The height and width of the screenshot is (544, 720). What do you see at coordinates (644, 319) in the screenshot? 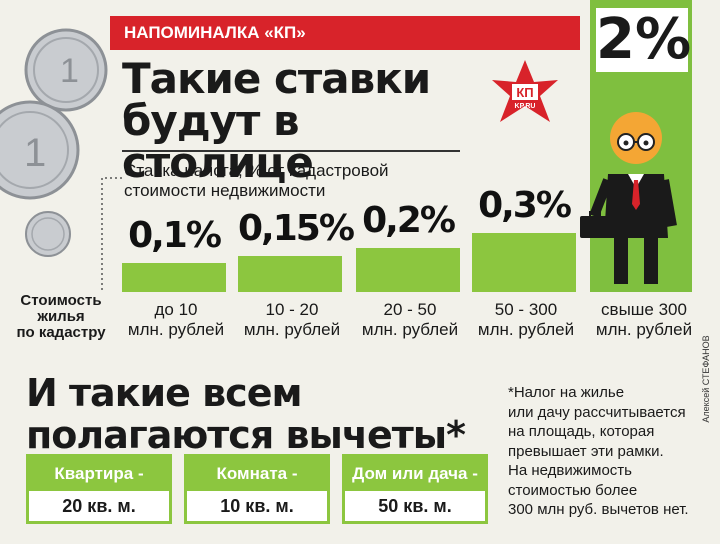
I see `category-label: свыше 300 млн. рублей` at bounding box center [644, 319].